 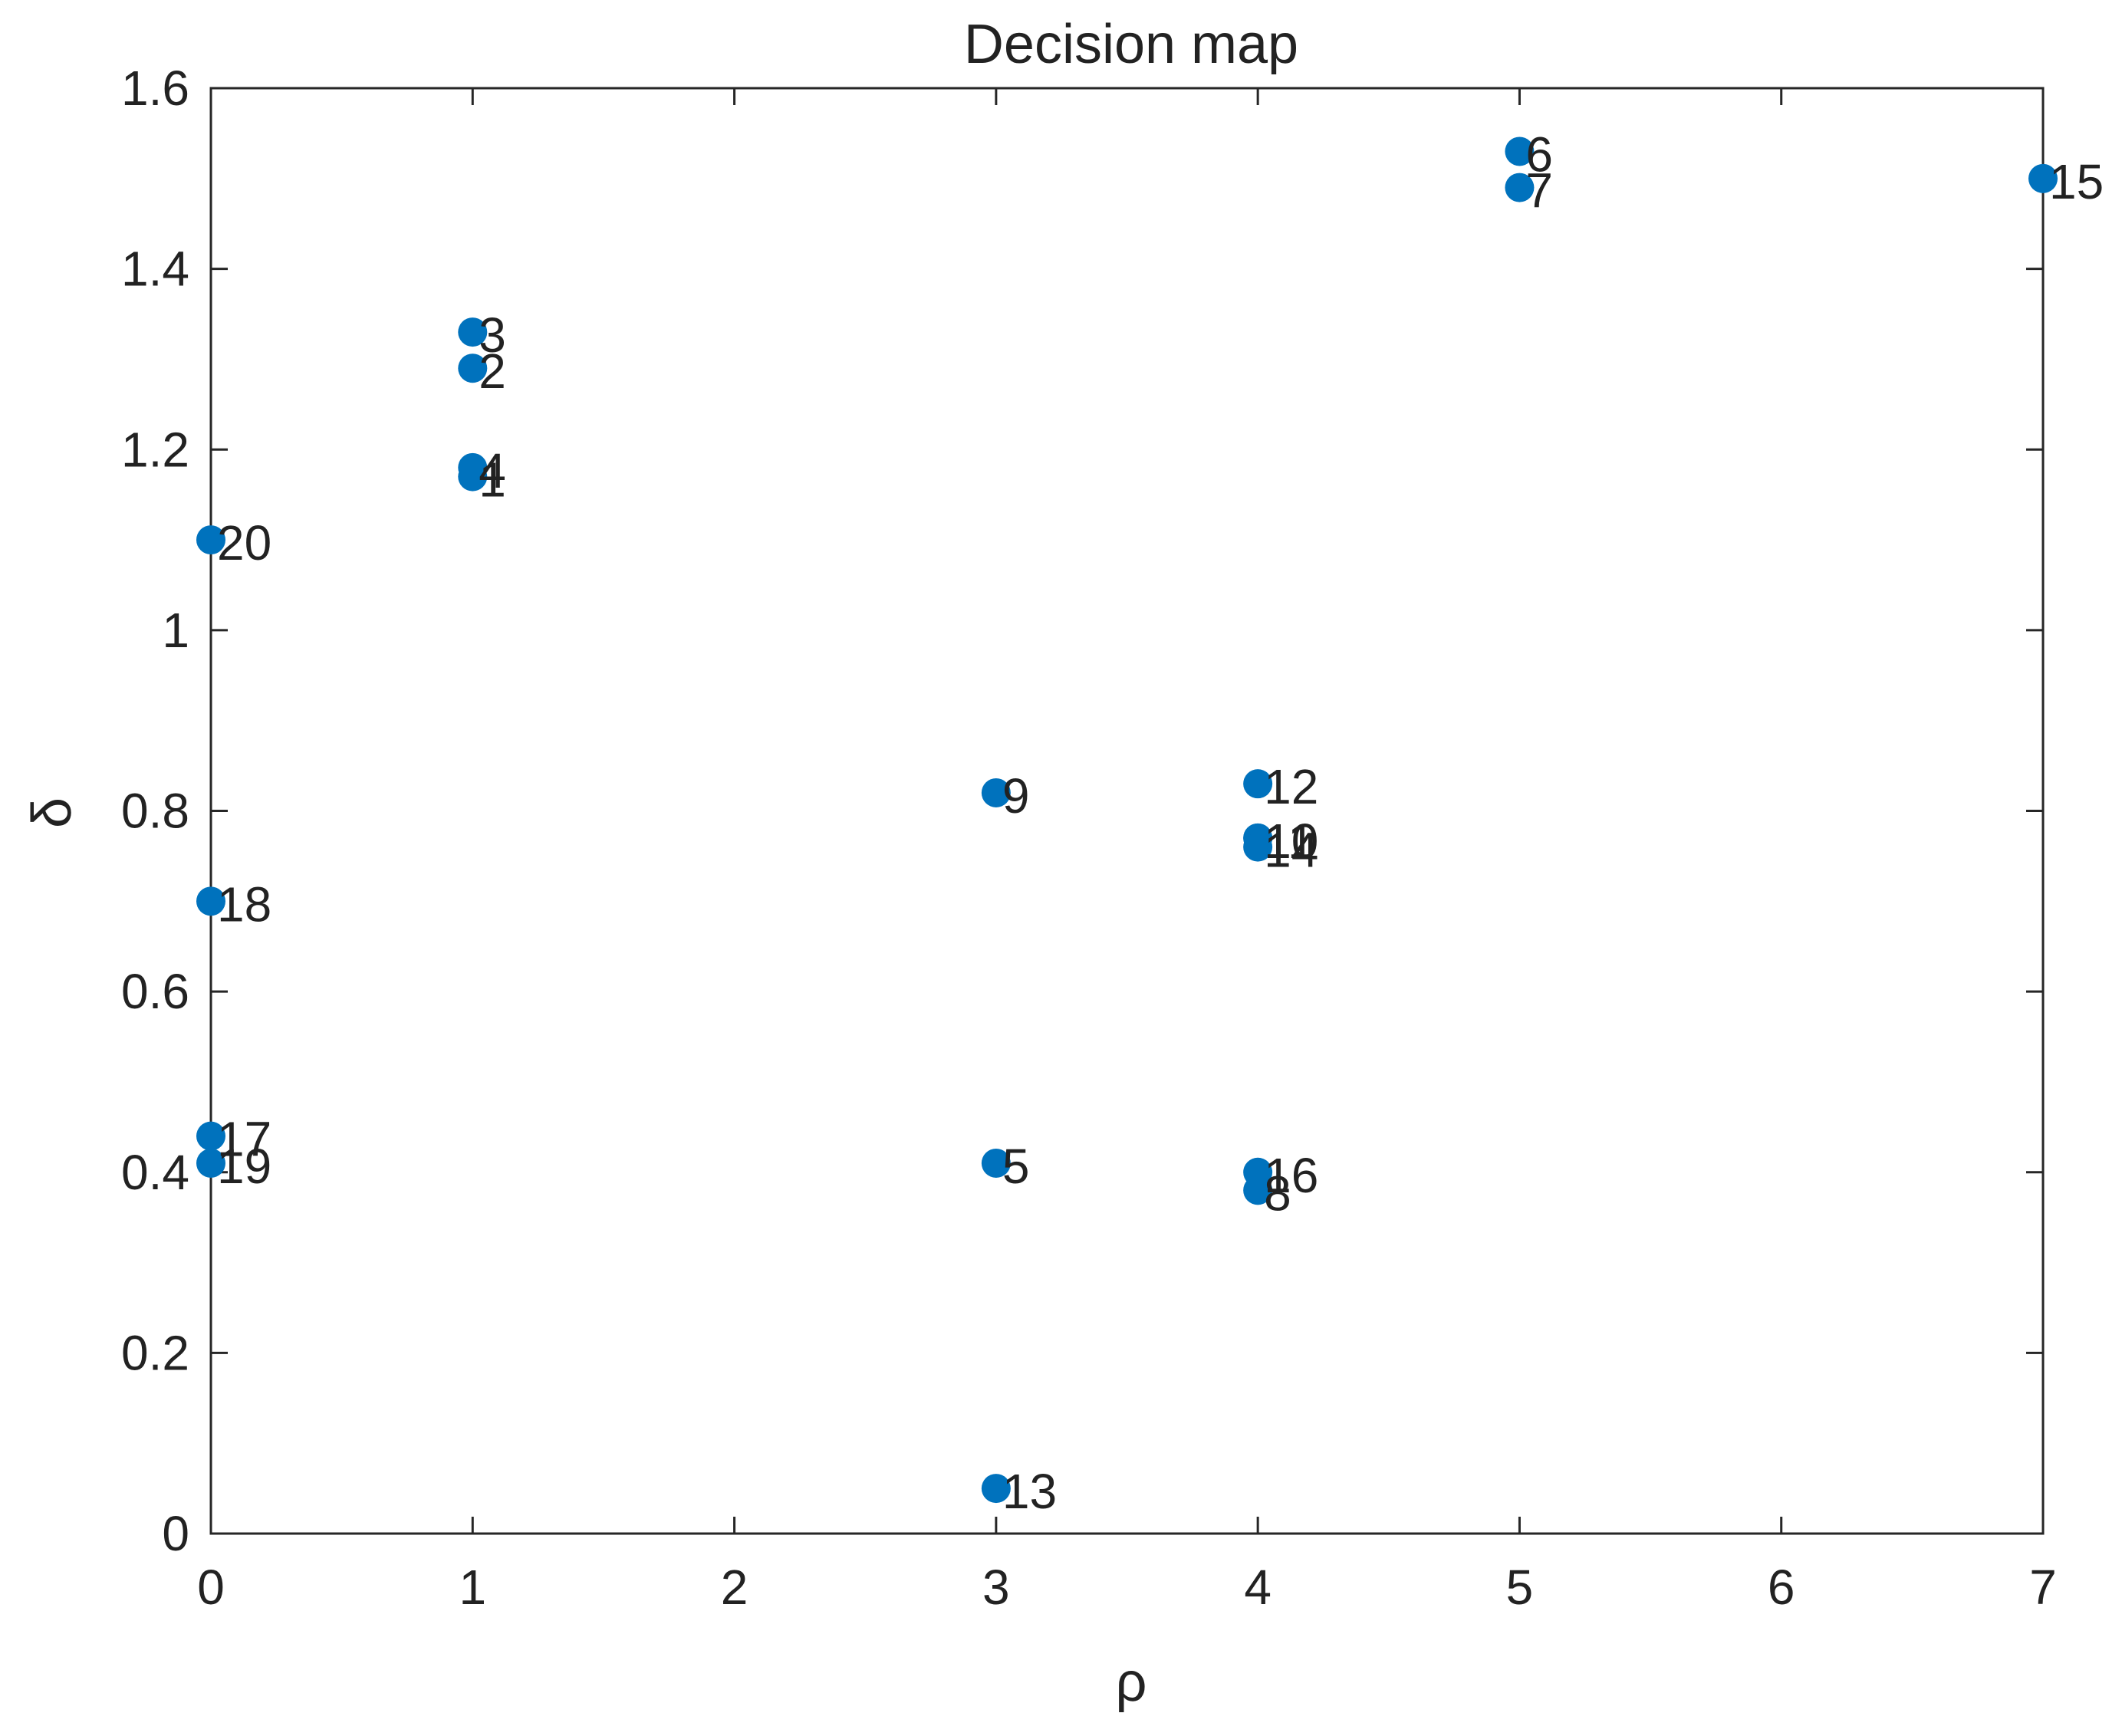 I want to click on x-tick-label: 7, so click(x=2043, y=1587).